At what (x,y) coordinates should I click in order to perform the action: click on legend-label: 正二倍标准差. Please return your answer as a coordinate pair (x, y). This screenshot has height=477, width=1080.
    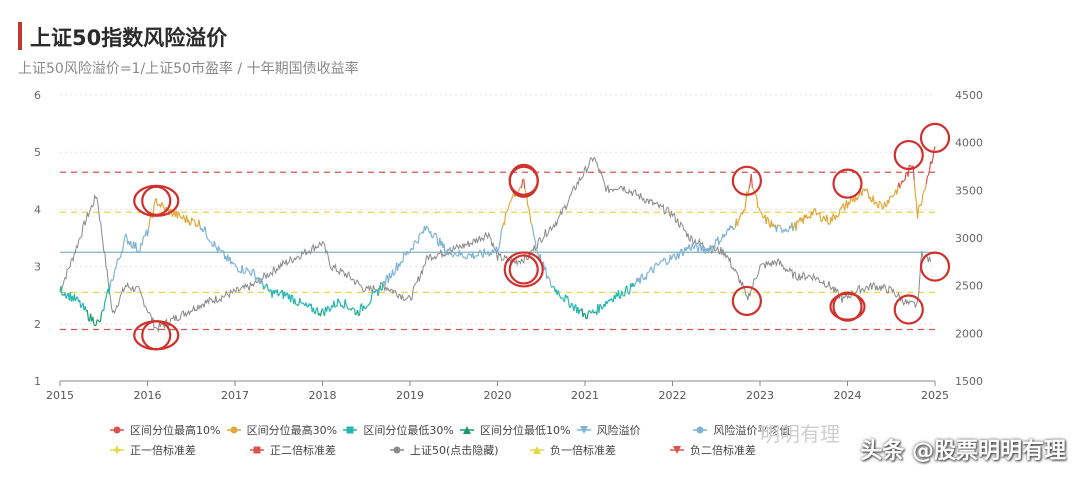
    Looking at the image, I should click on (303, 450).